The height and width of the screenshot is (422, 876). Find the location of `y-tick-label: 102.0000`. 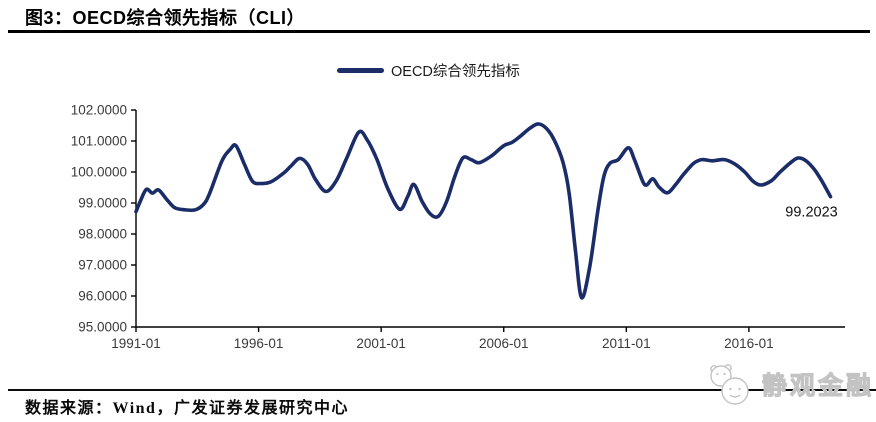

y-tick-label: 102.0000 is located at coordinates (99, 110).